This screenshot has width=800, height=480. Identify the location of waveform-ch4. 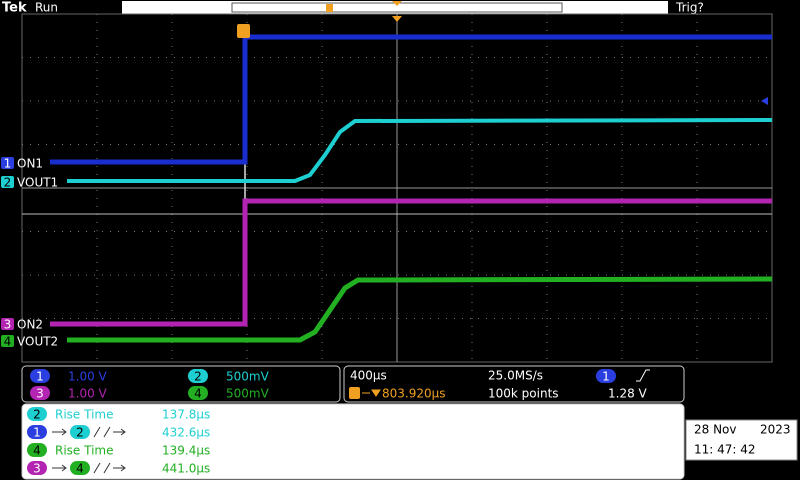
(420, 309).